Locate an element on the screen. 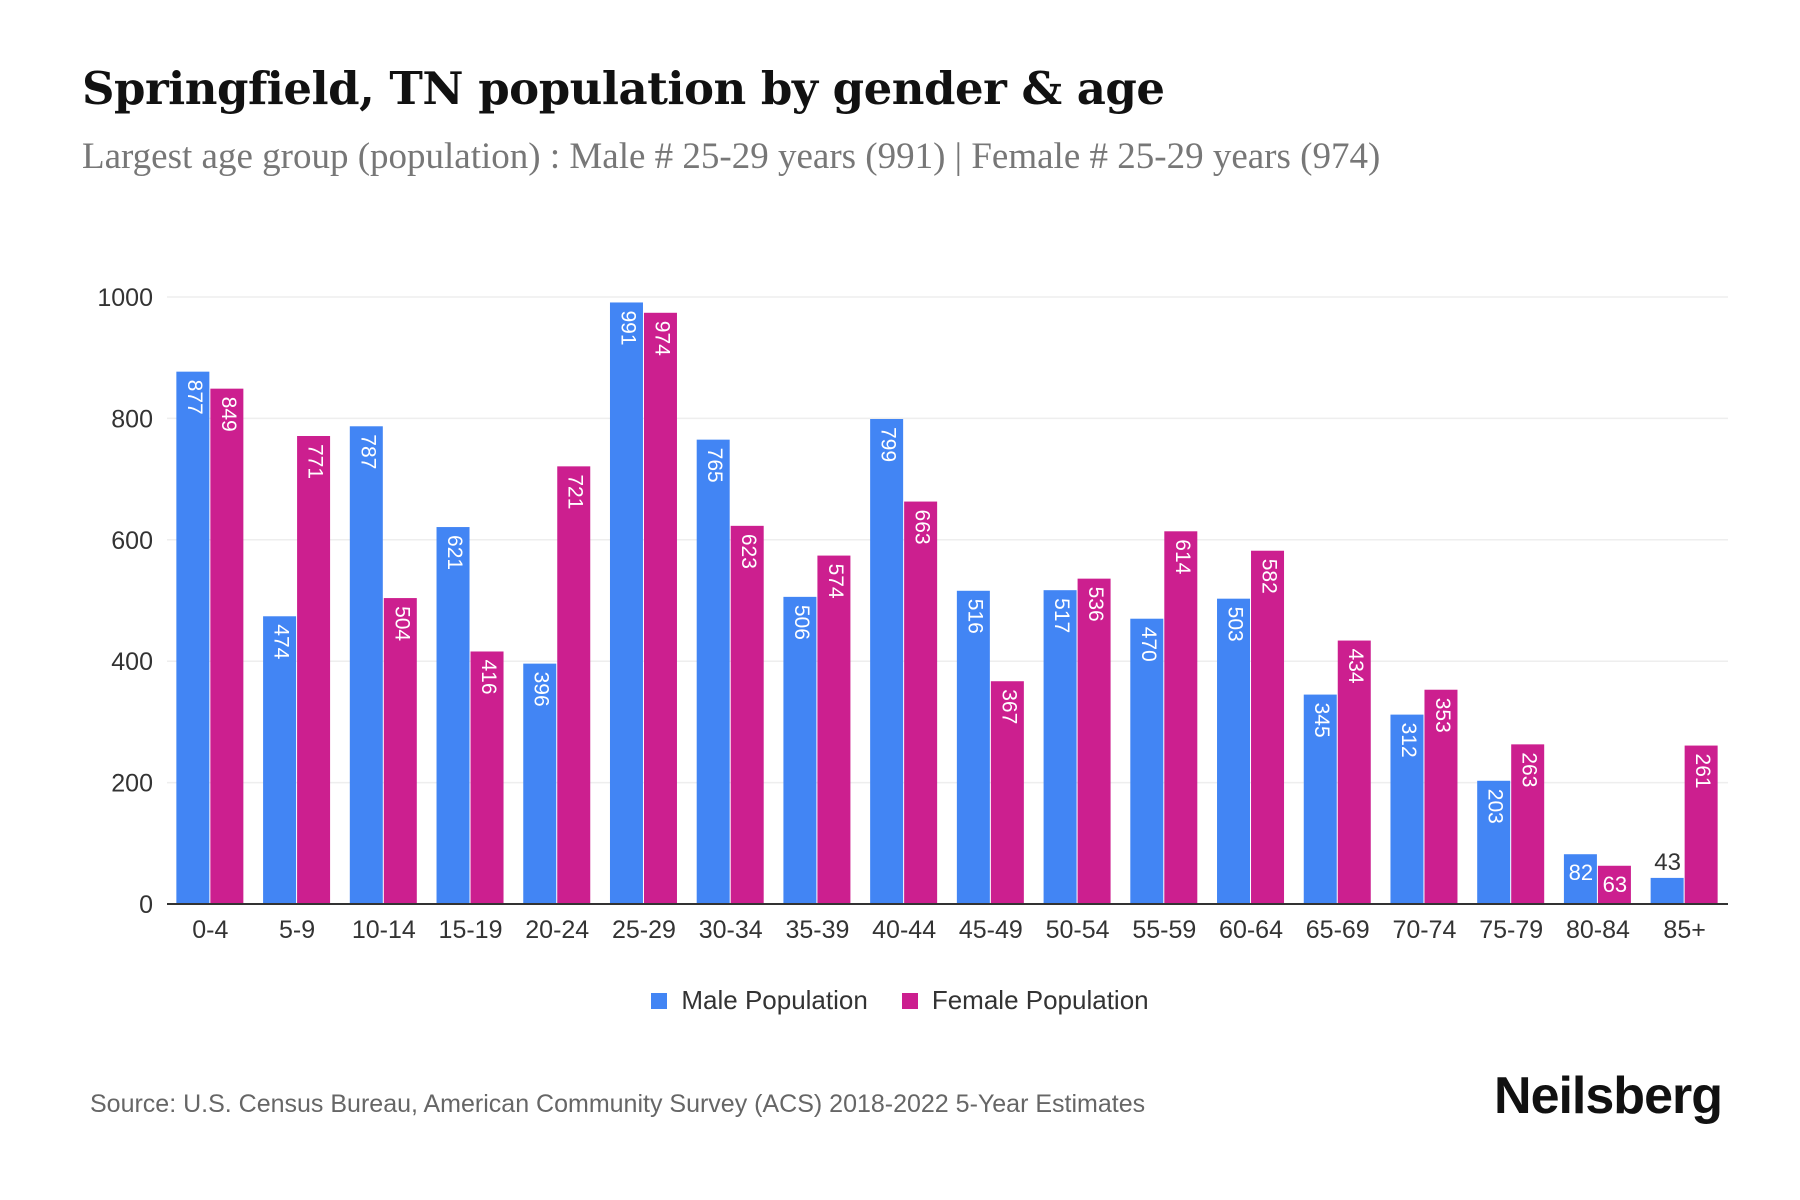  data-label: 614 is located at coordinates (1182, 556).